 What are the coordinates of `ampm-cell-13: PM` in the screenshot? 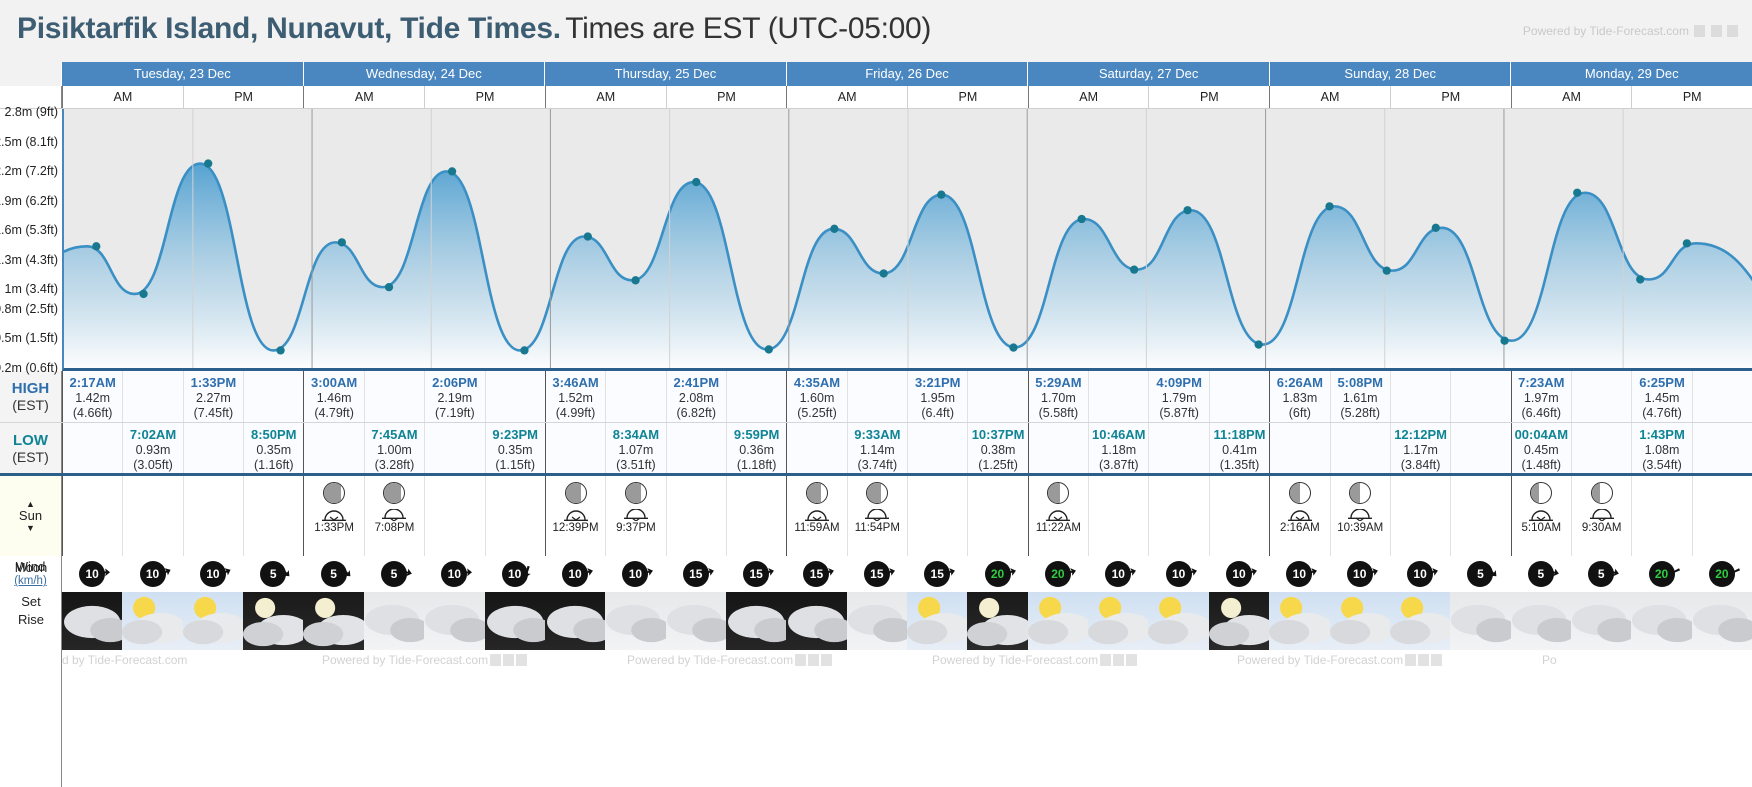 It's located at (1691, 97).